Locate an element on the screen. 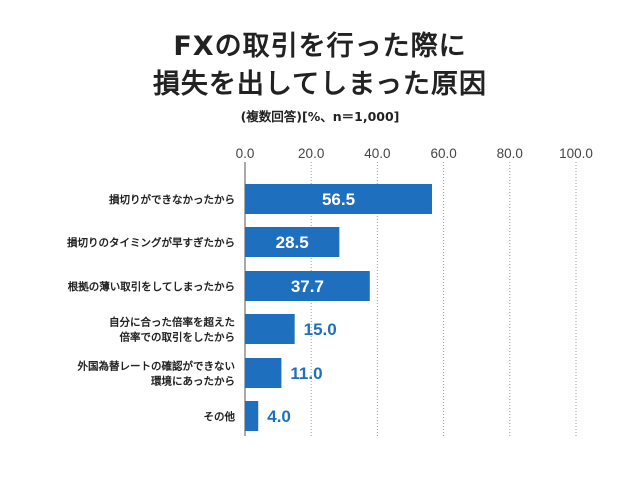 The width and height of the screenshot is (640, 500). x-tick-label: 80.0 is located at coordinates (510, 153).